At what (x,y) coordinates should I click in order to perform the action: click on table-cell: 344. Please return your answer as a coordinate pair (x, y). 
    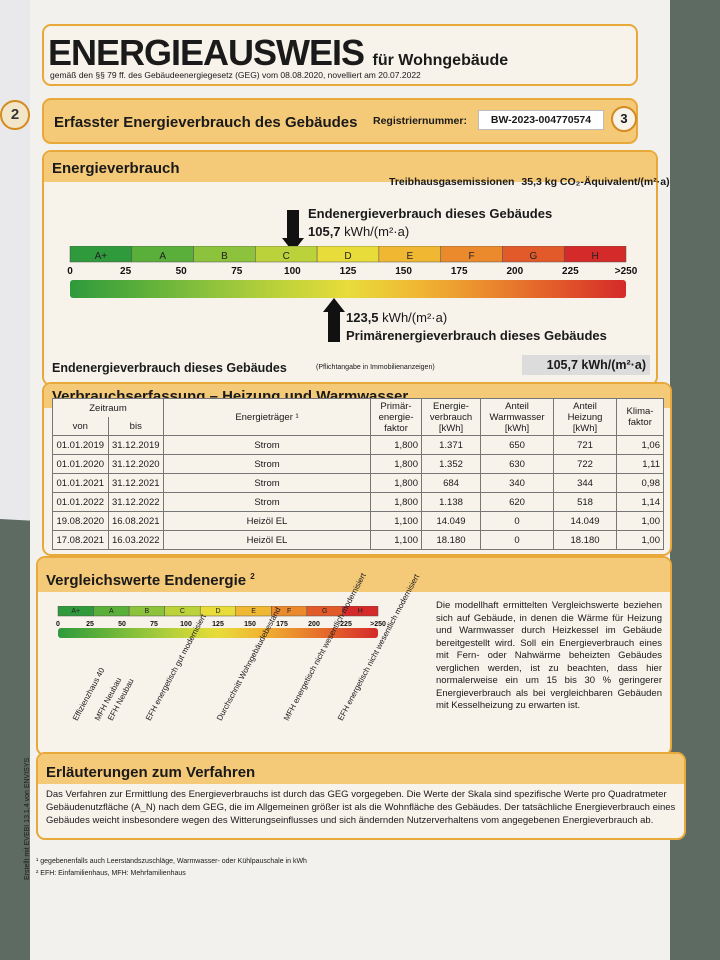
    Looking at the image, I should click on (585, 483).